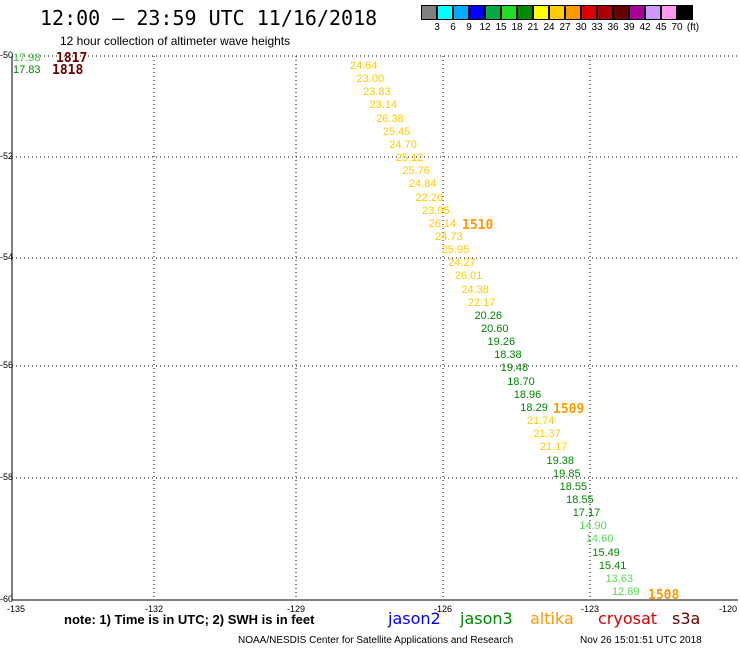  What do you see at coordinates (677, 27) in the screenshot?
I see `color-scale-label: 70` at bounding box center [677, 27].